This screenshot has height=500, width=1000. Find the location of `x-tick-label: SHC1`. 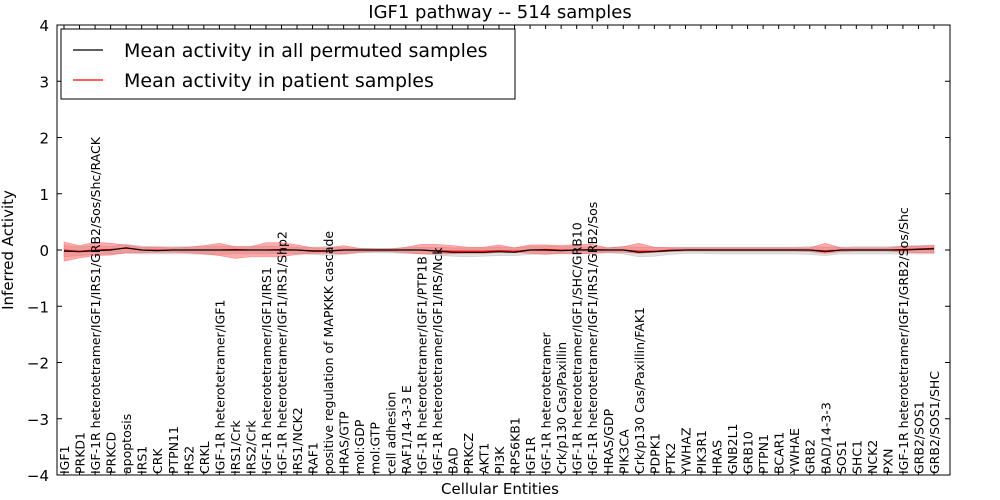

x-tick-label: SHC1 is located at coordinates (856, 457).